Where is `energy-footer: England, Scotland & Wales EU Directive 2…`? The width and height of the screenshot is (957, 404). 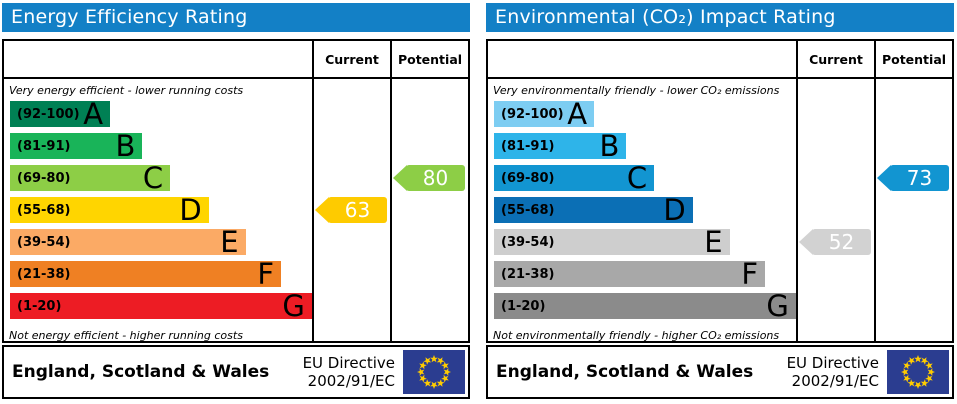
energy-footer: England, Scotland & Wales EU Directive 2… is located at coordinates (236, 372).